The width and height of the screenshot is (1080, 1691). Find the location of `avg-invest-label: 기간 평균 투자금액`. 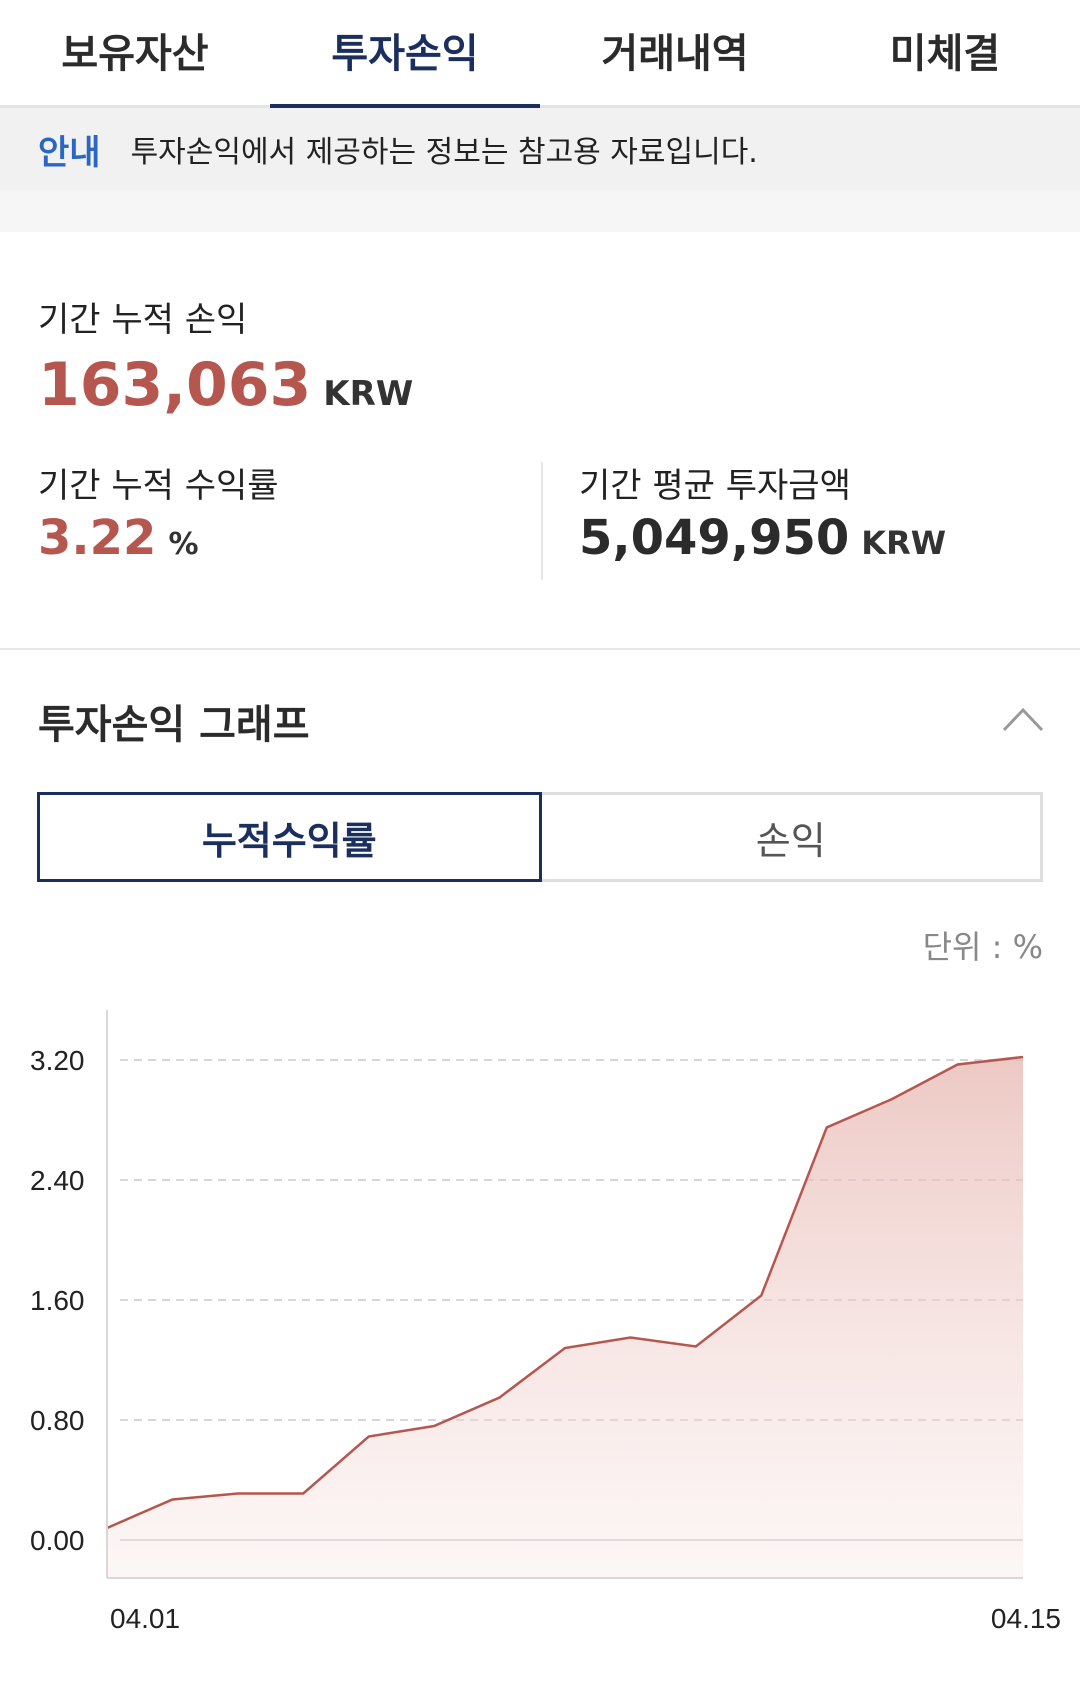

avg-invest-label: 기간 평균 투자금액 is located at coordinates (715, 486).